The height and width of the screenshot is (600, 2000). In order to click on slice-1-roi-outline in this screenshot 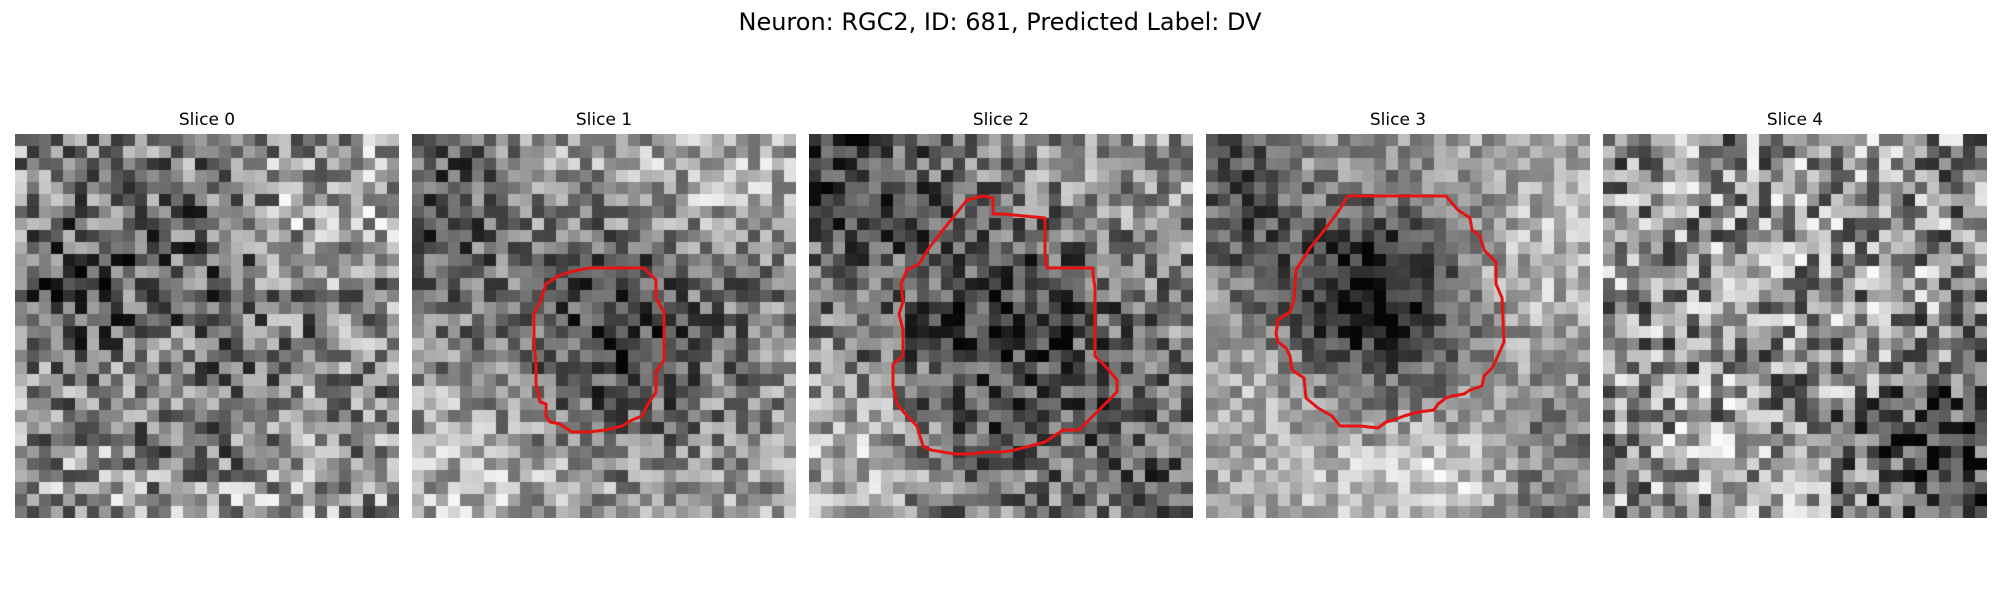, I will do `click(599, 350)`.